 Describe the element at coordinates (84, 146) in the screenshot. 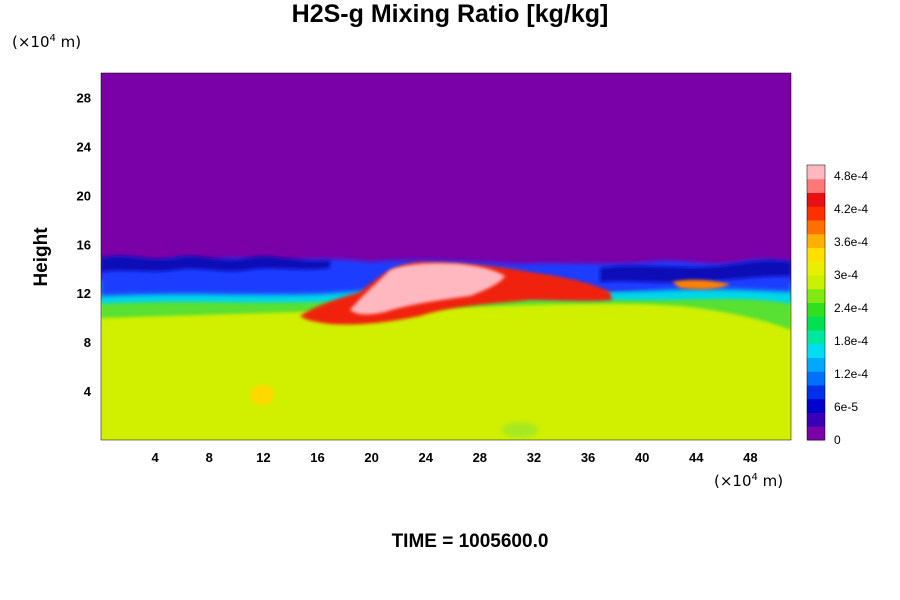

I see `y-tick-label: 24` at that location.